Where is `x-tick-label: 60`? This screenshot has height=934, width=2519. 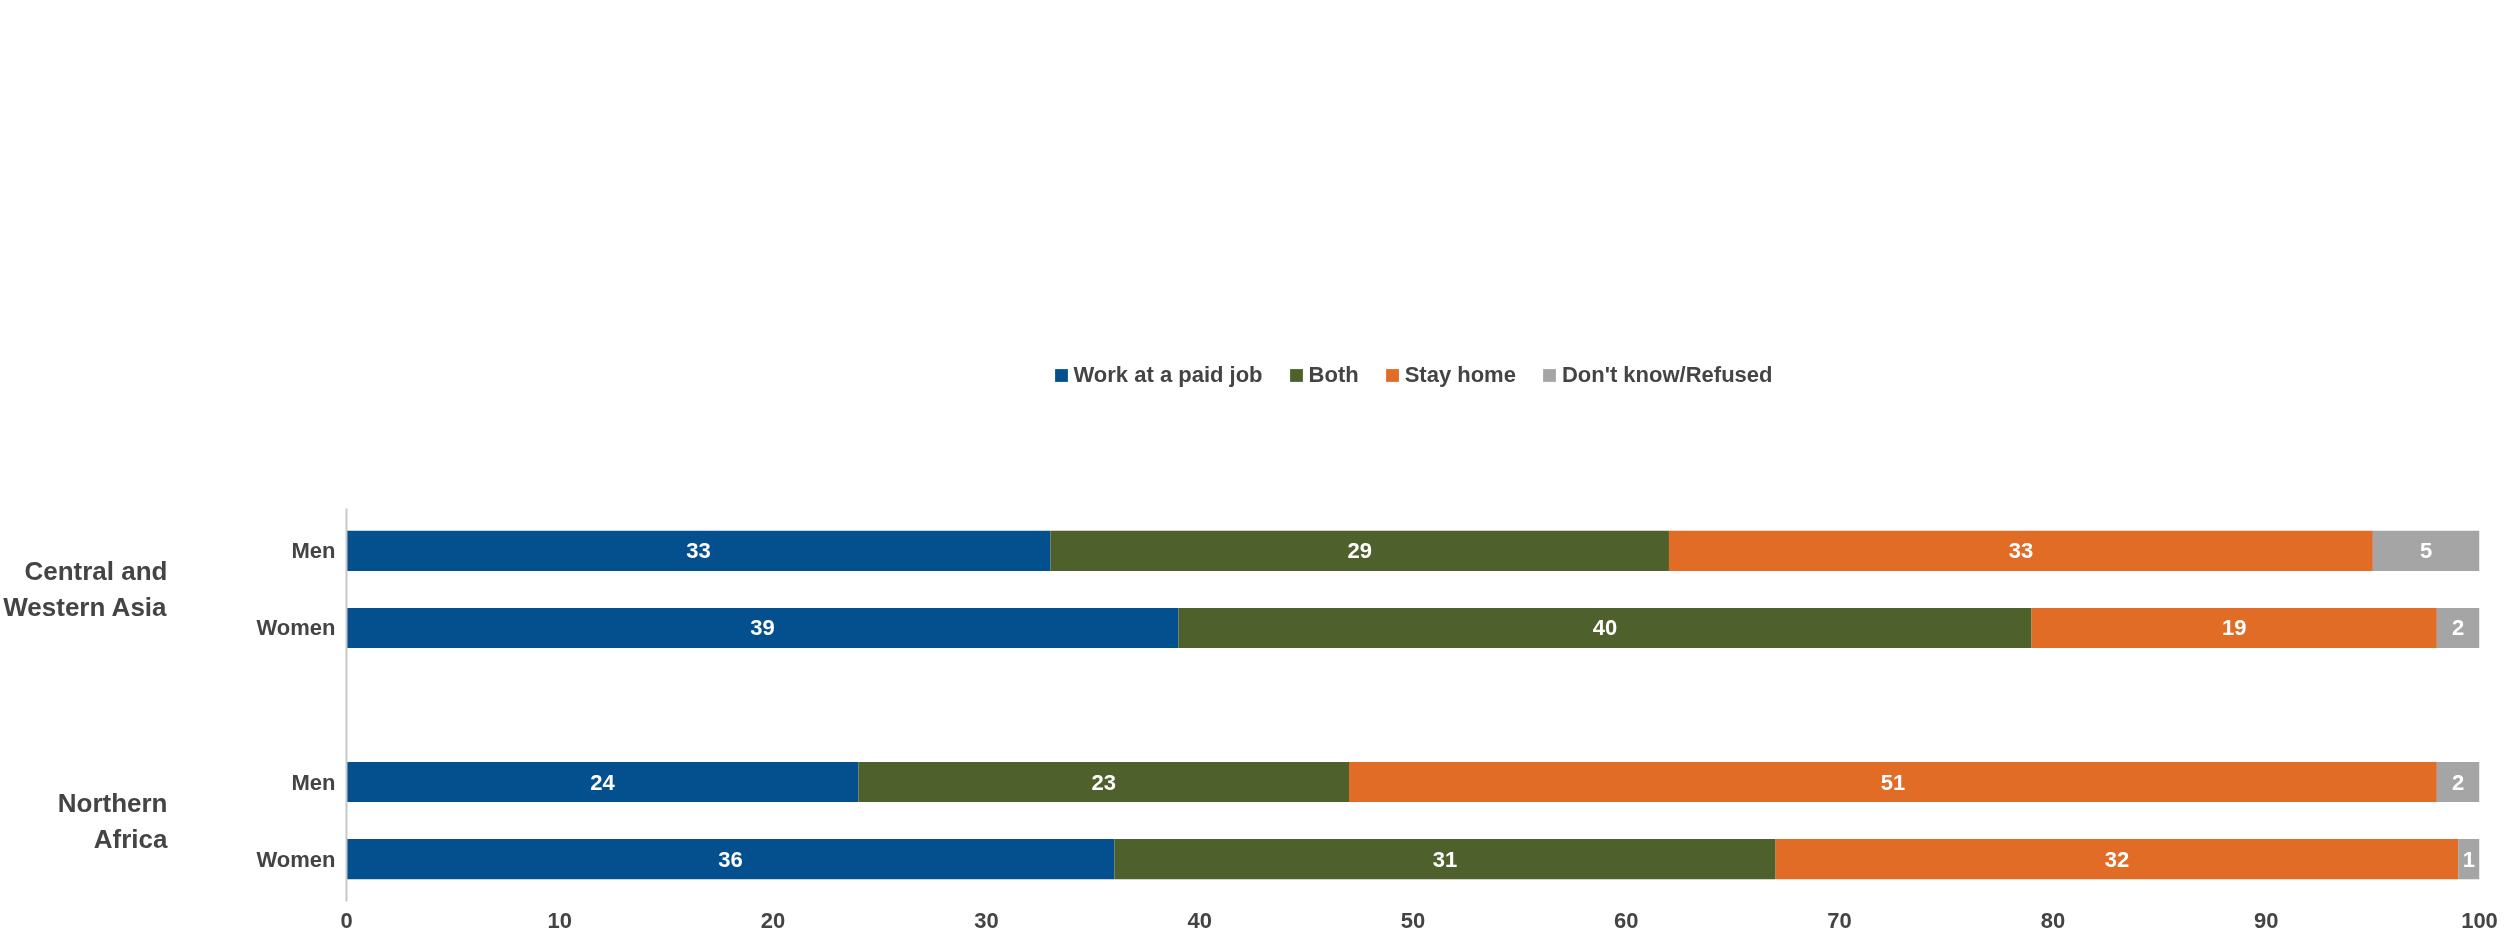
x-tick-label: 60 is located at coordinates (1626, 920).